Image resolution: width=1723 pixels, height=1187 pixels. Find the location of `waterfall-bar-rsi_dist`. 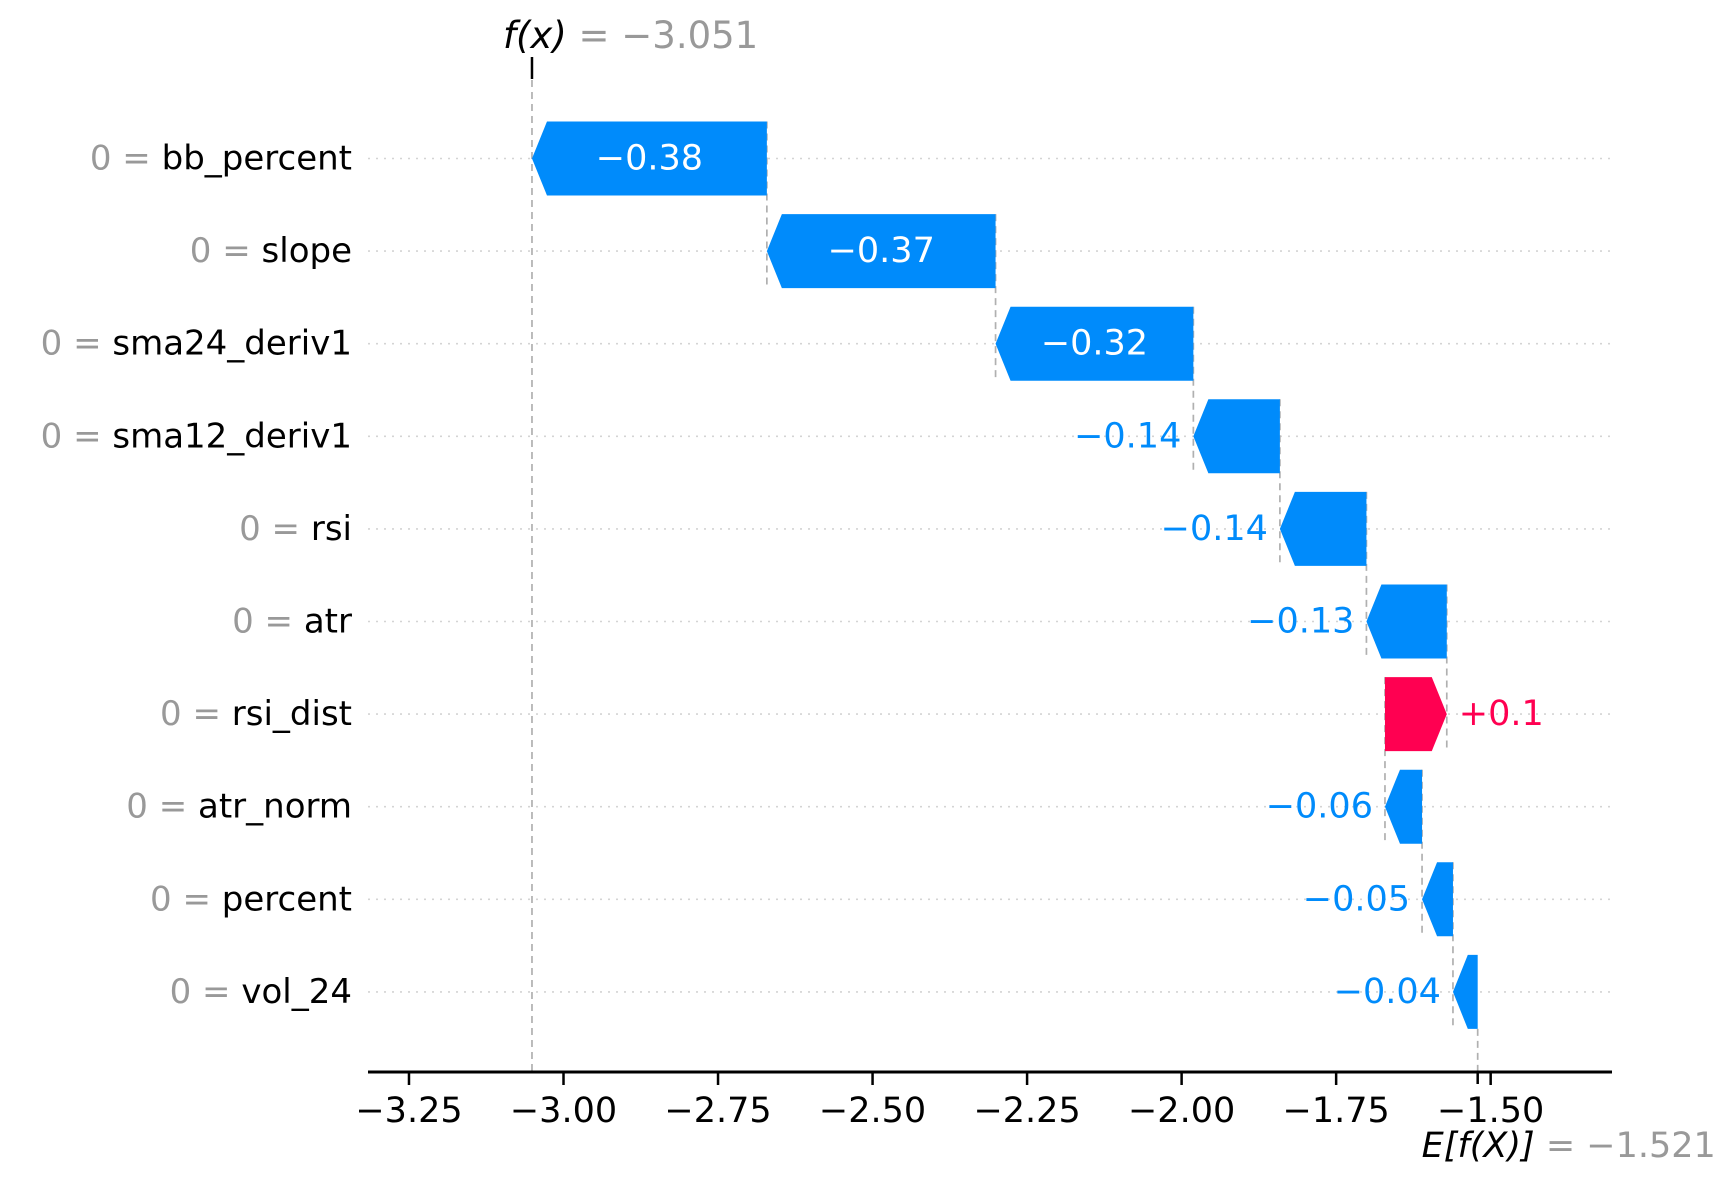

waterfall-bar-rsi_dist is located at coordinates (1415, 714).